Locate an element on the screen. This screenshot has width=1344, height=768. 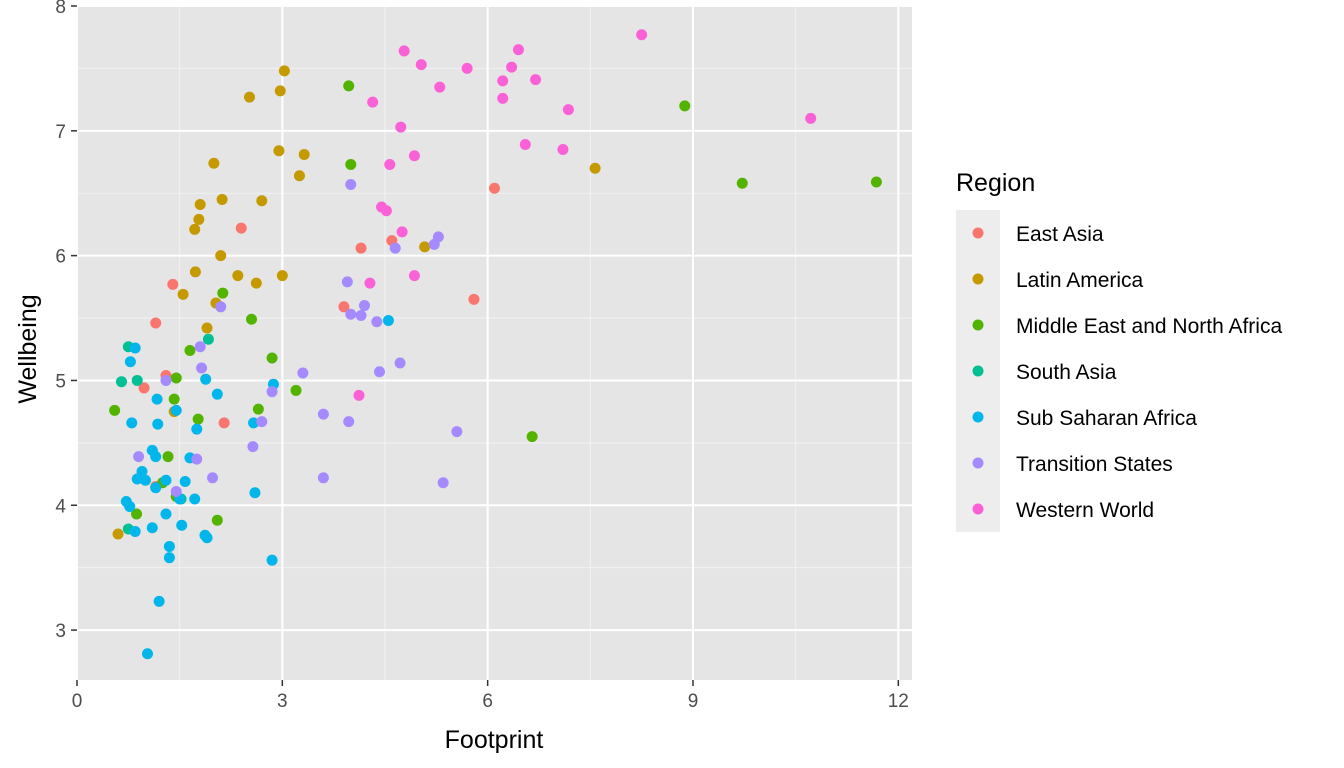
y-axis-title: Wellbeing is located at coordinates (28, 348).